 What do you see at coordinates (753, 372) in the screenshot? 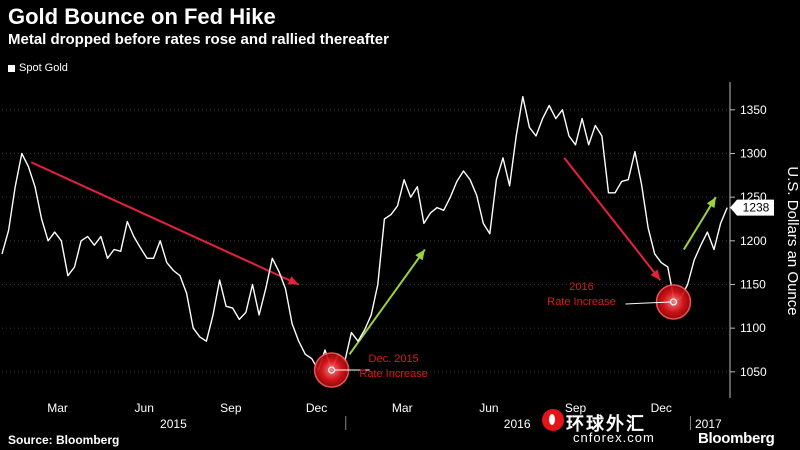
I see `y-tick-label: 1050` at bounding box center [753, 372].